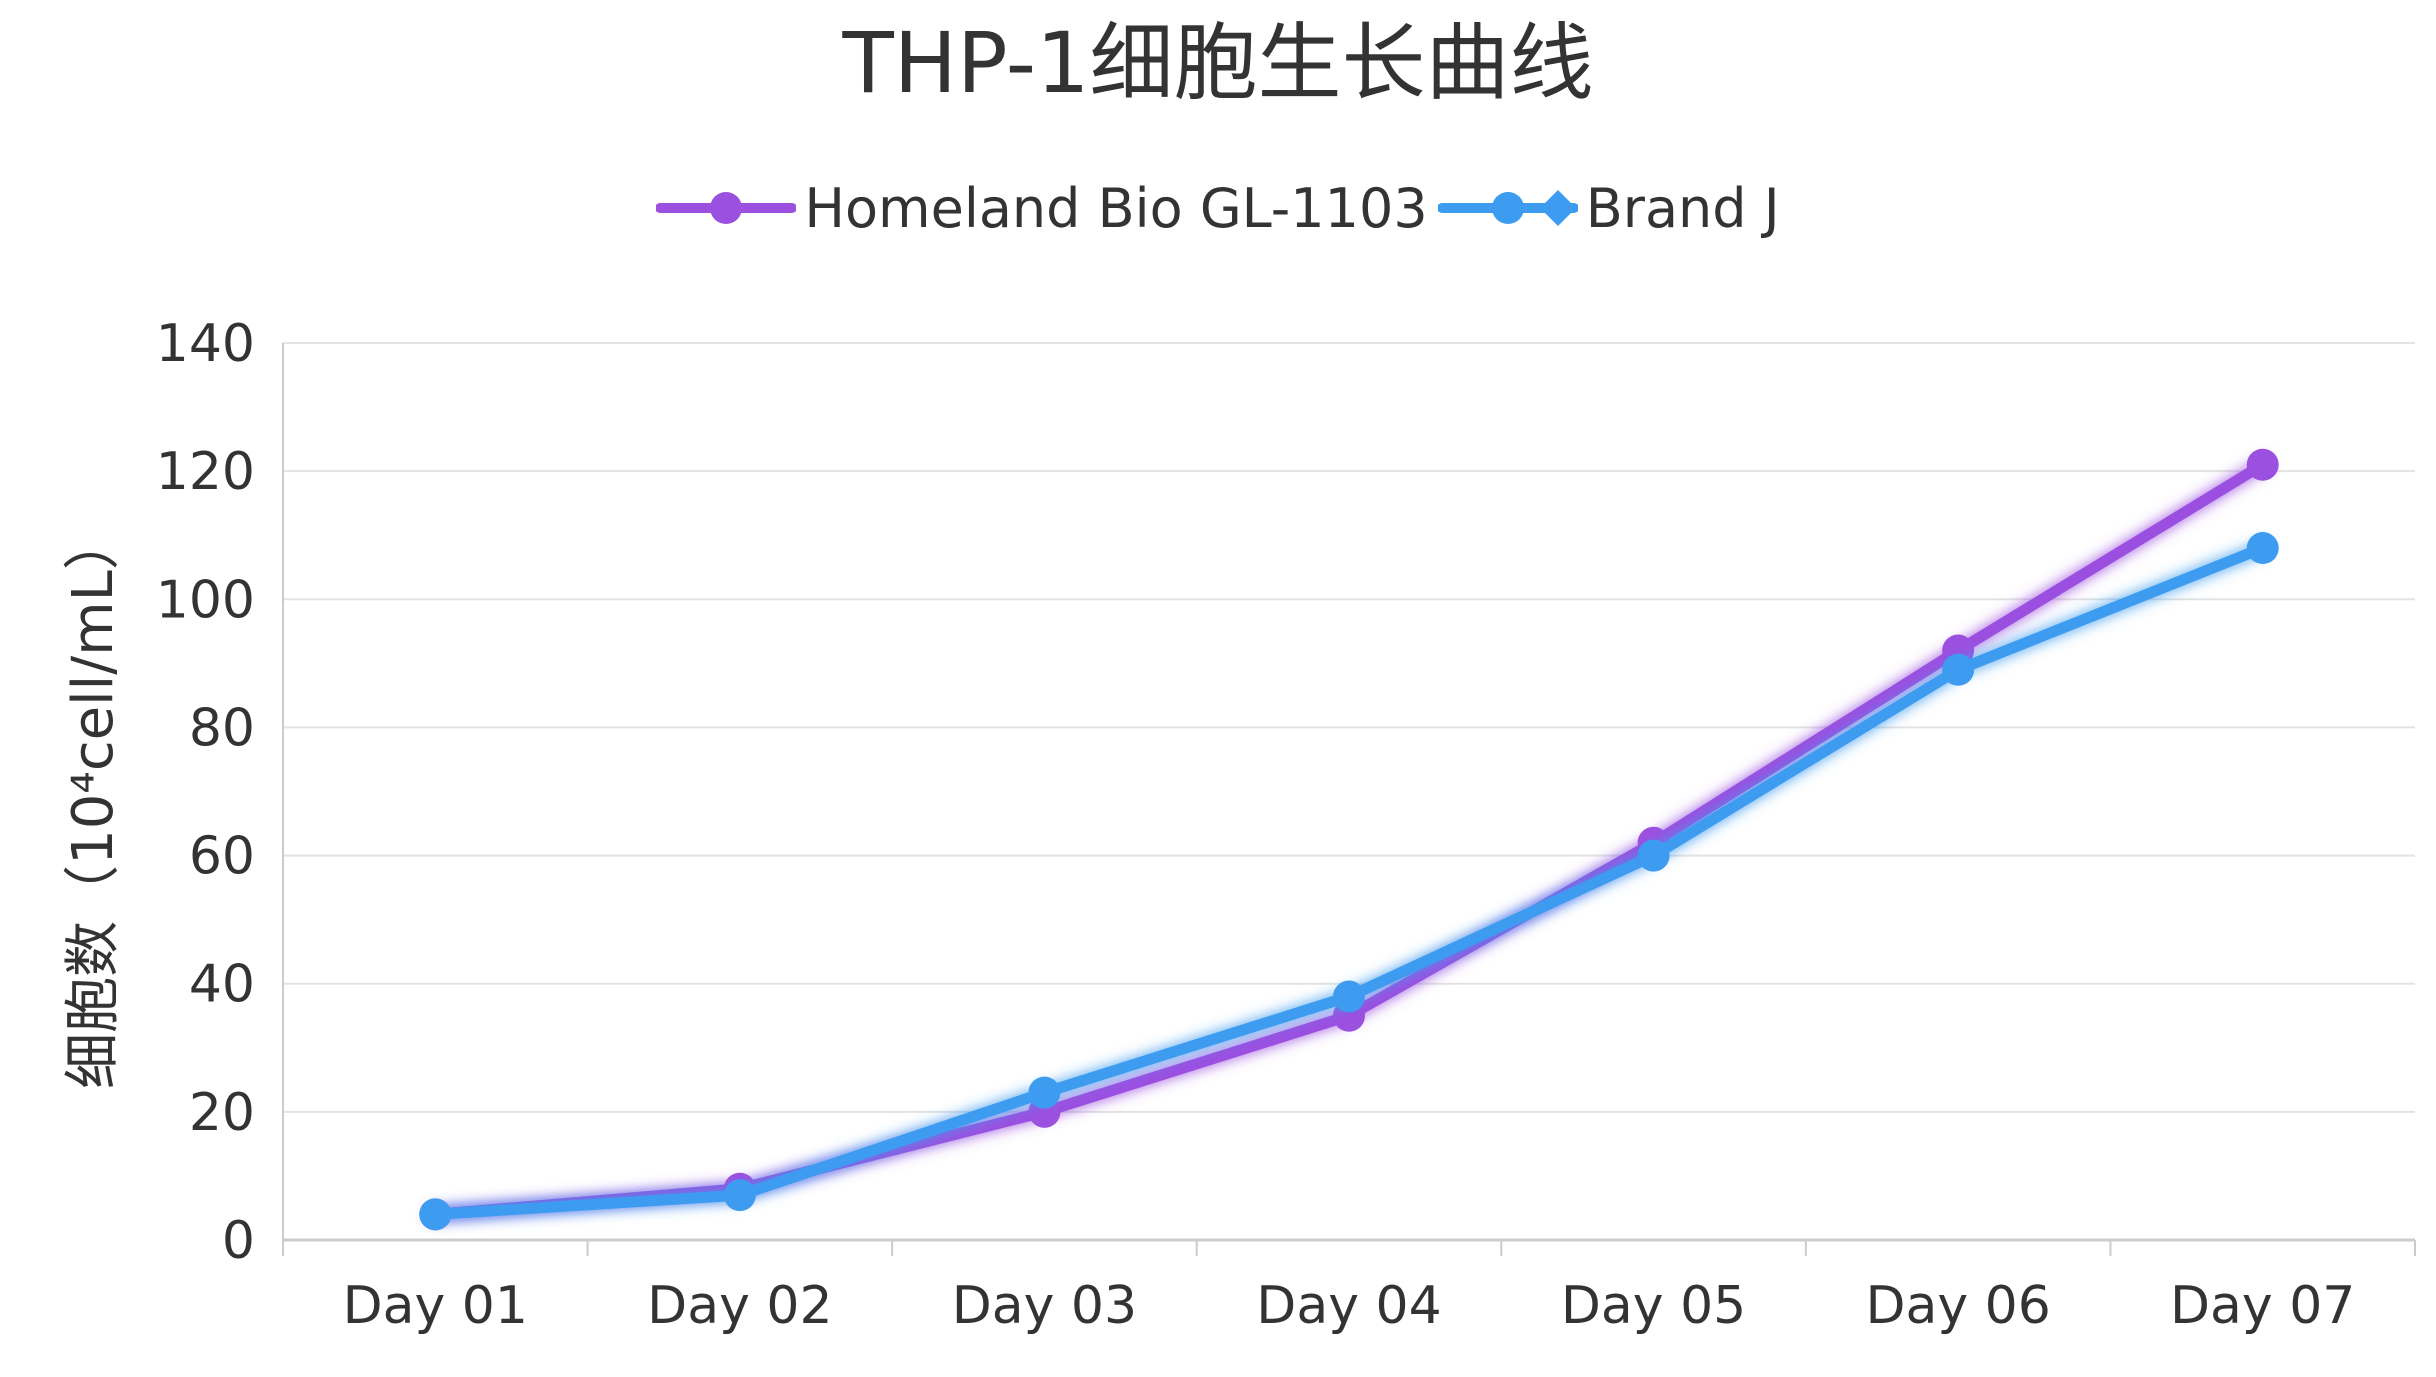 Image resolution: width=2436 pixels, height=1377 pixels. What do you see at coordinates (1653, 1306) in the screenshot?
I see `x-tick-label-5: Day 05` at bounding box center [1653, 1306].